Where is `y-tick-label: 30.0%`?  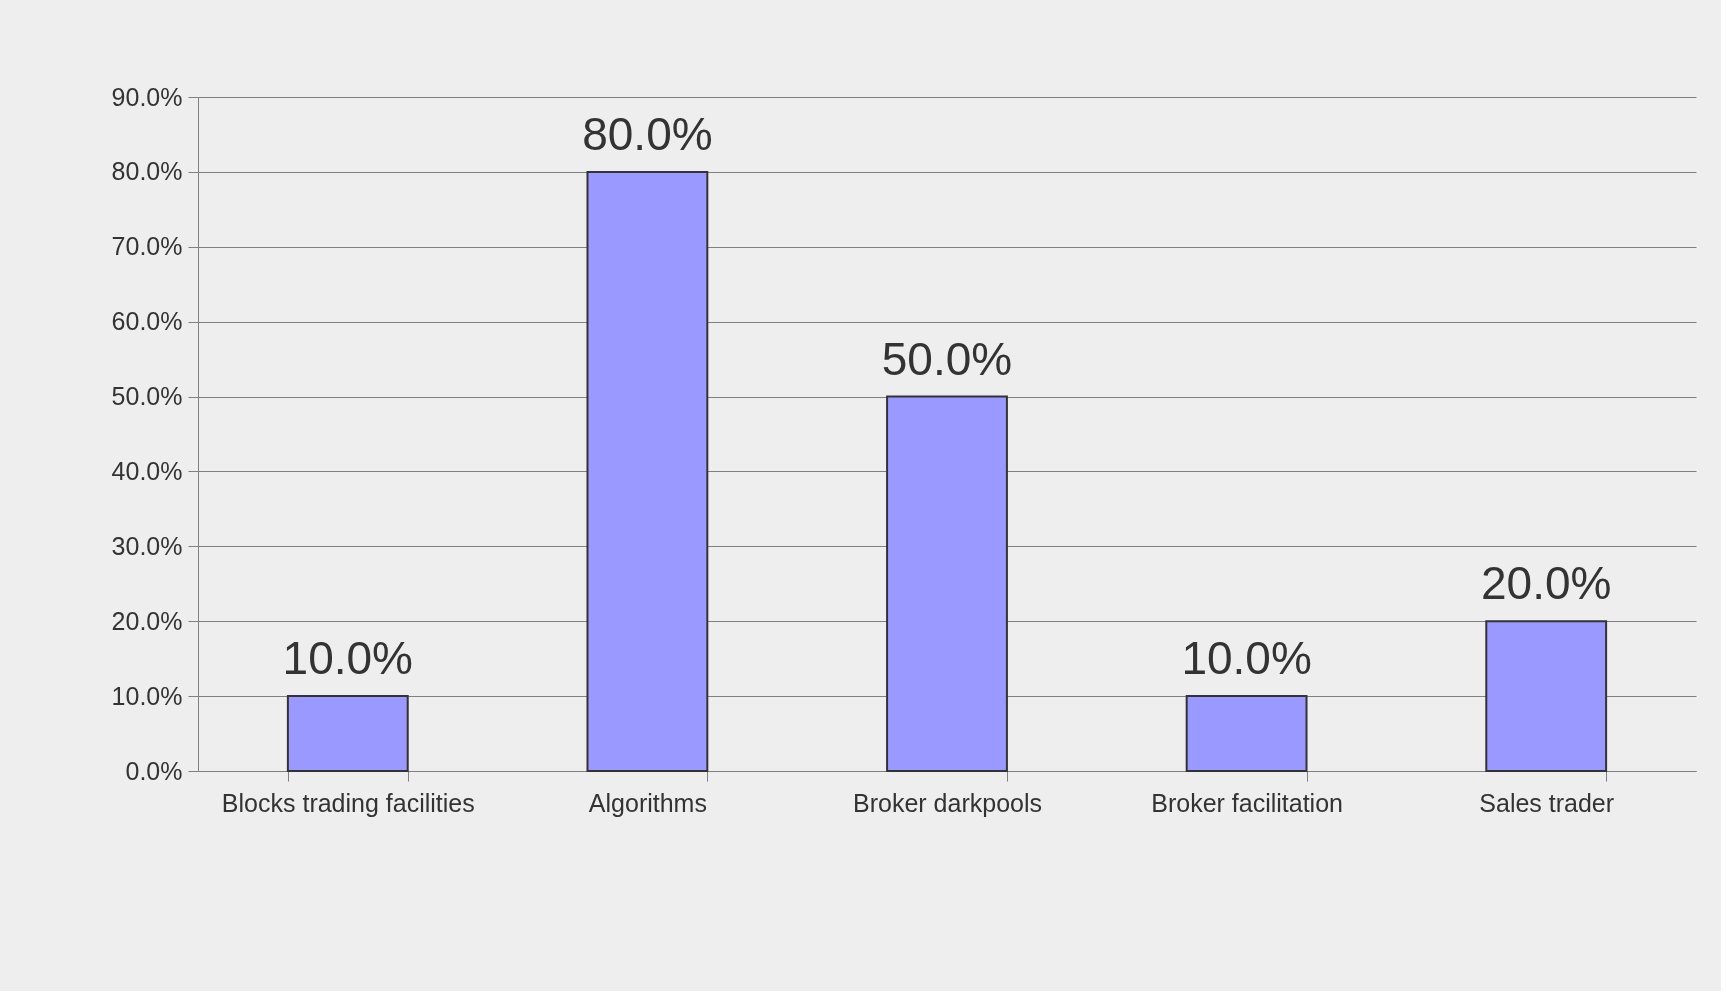
y-tick-label: 30.0% is located at coordinates (147, 545).